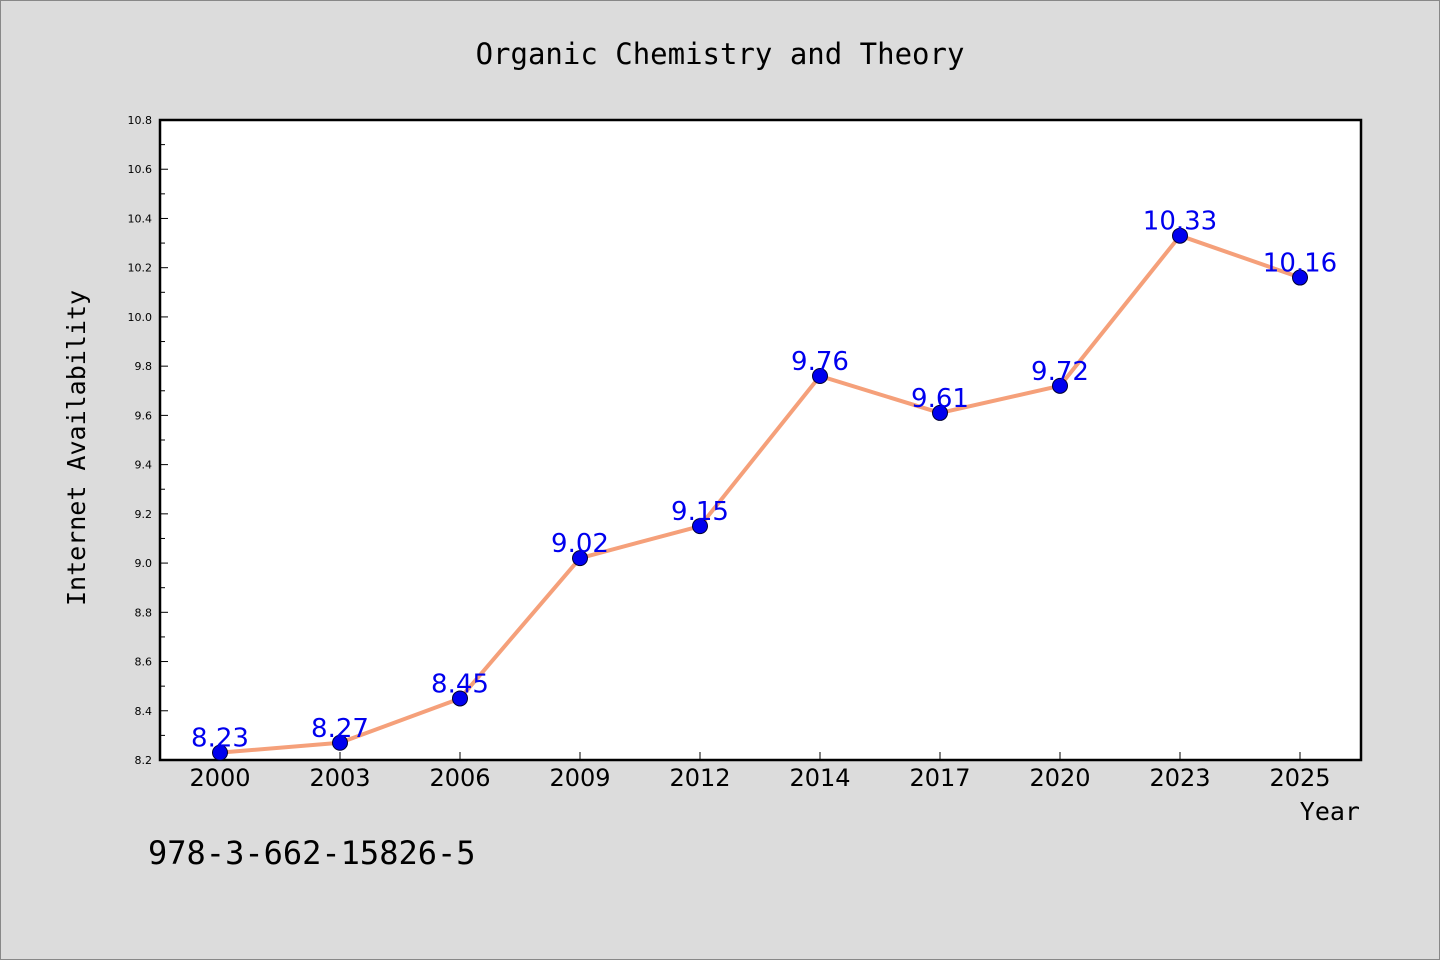 This screenshot has height=960, width=1440. Describe the element at coordinates (220, 739) in the screenshot. I see `data-label: 8.23` at that location.